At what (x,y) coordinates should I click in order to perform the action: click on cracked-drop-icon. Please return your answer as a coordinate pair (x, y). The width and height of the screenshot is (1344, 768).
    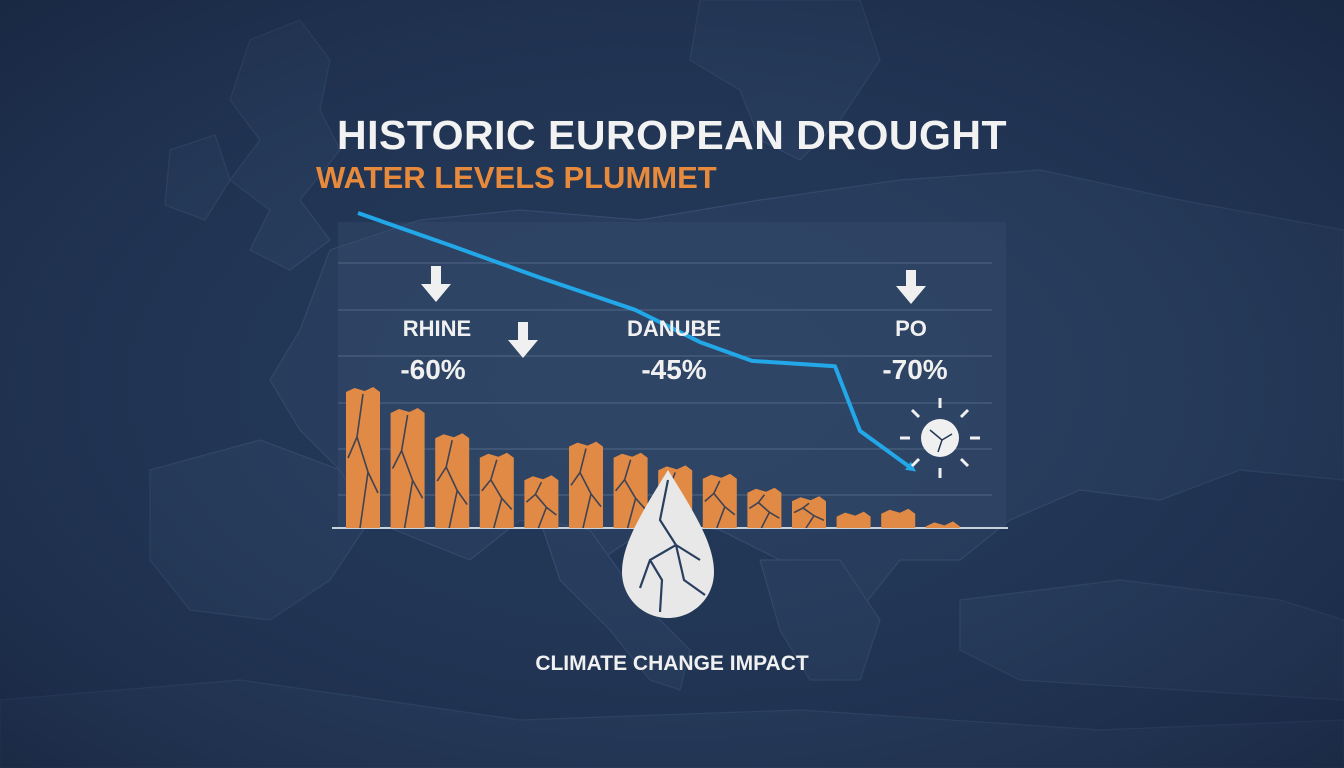
    Looking at the image, I should click on (668, 544).